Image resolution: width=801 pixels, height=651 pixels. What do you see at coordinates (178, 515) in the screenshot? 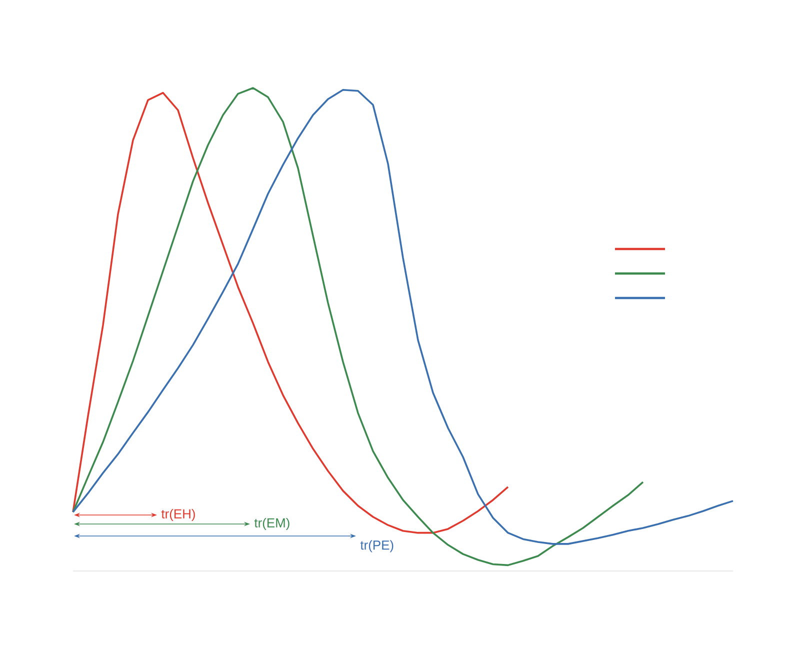
I see `annotation: tr(EH)` at bounding box center [178, 515].